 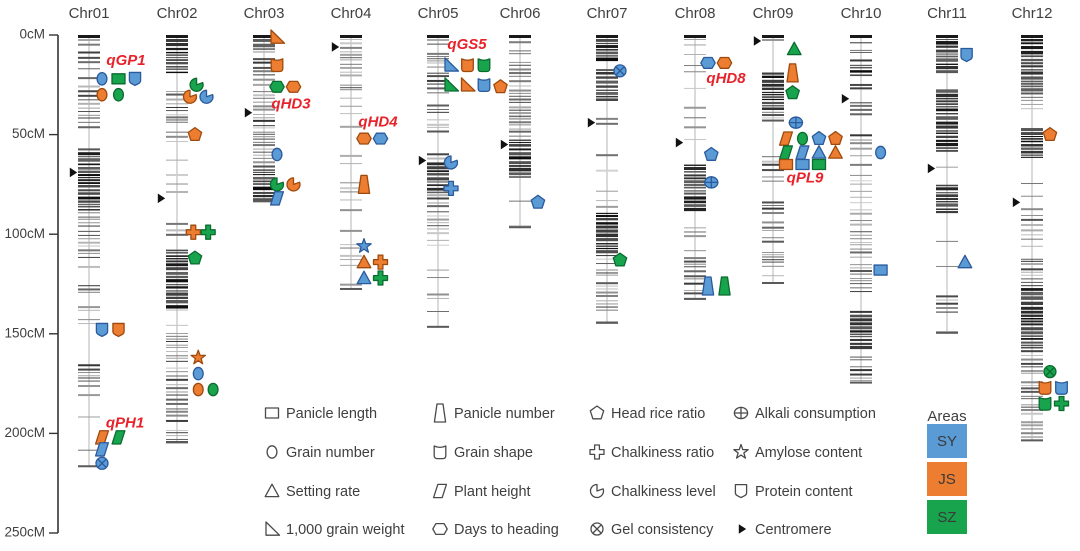 What do you see at coordinates (741, 413) in the screenshot?
I see `legend-alkali-consumption-icon` at bounding box center [741, 413].